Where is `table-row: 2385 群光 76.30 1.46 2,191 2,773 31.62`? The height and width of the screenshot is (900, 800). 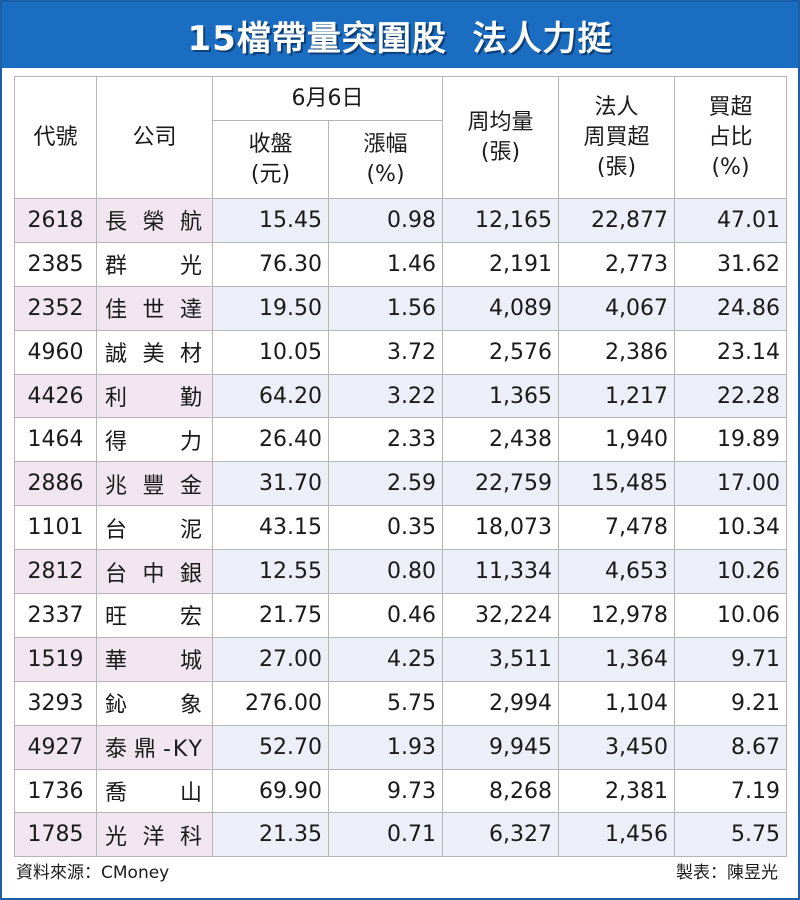
table-row: 2385 群光 76.30 1.46 2,191 2,773 31.62 is located at coordinates (400, 264).